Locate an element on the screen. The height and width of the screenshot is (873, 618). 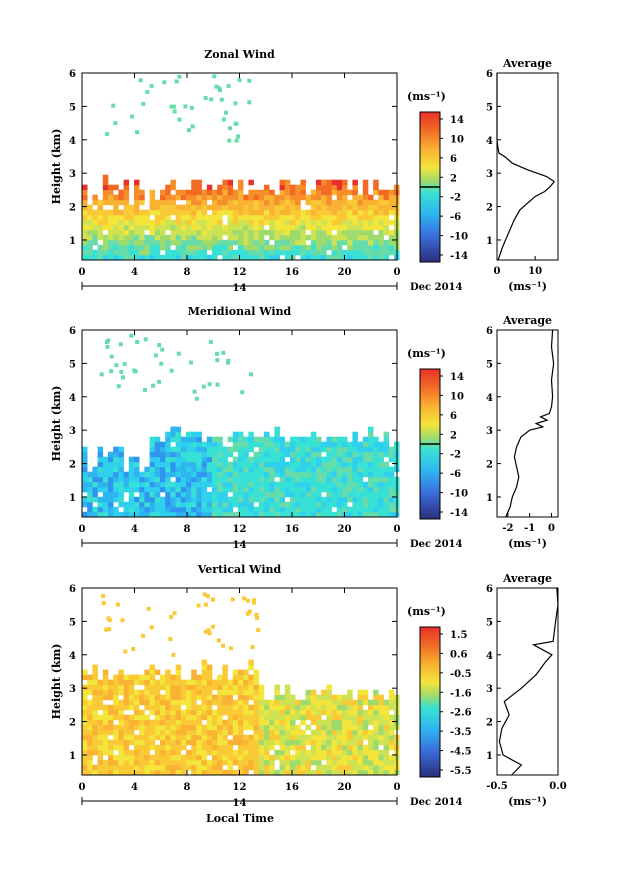
panel-title: Meridional Wind is located at coordinates (240, 311).